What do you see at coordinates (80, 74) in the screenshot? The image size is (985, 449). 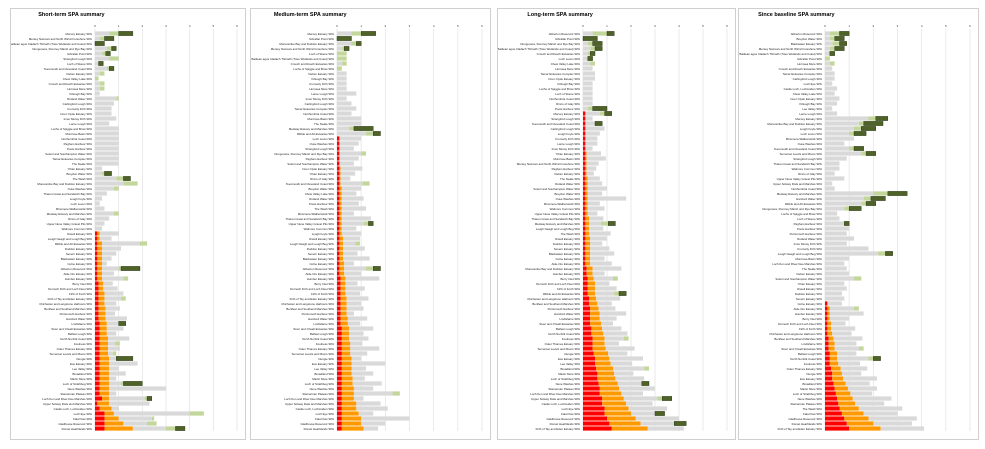 I see `row-label: Deben Estuary SPA` at bounding box center [80, 74].